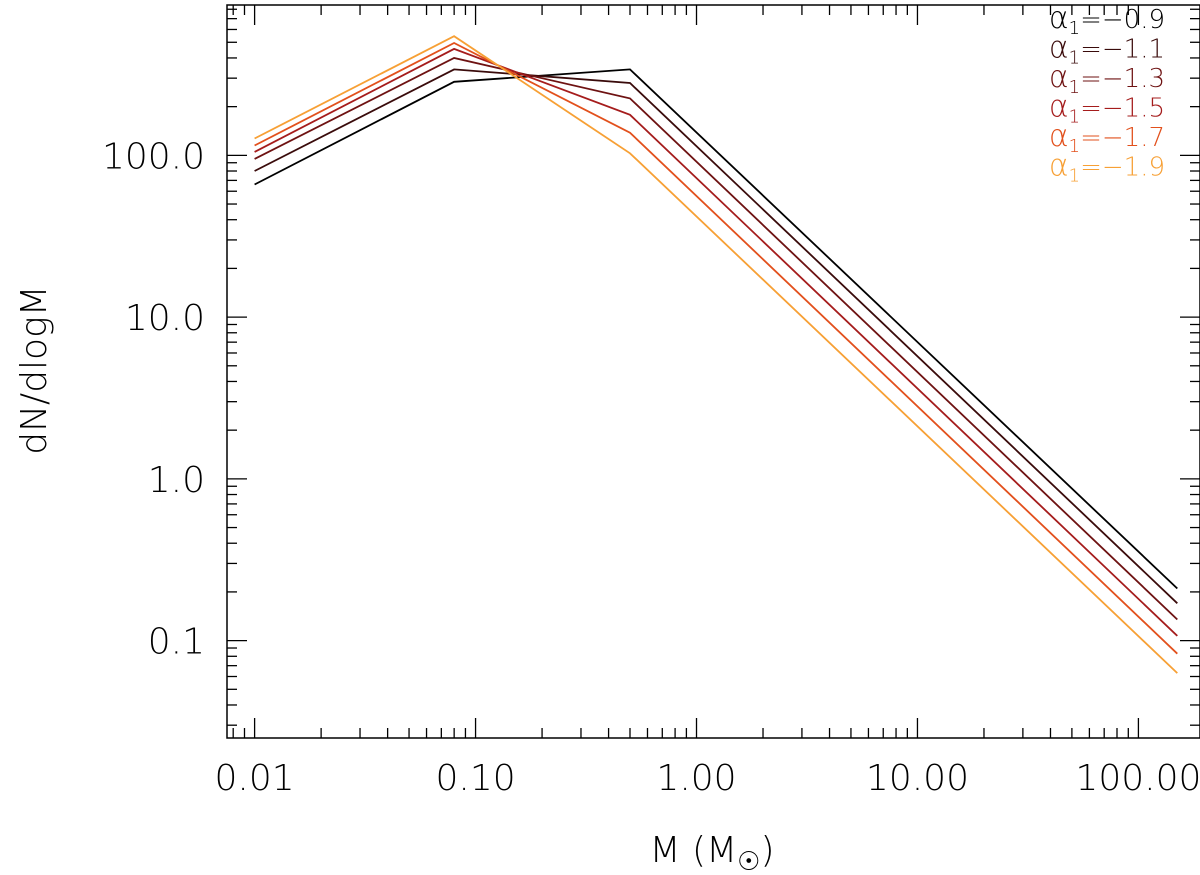  I want to click on y-tick-label: 0.1, so click(176, 642).